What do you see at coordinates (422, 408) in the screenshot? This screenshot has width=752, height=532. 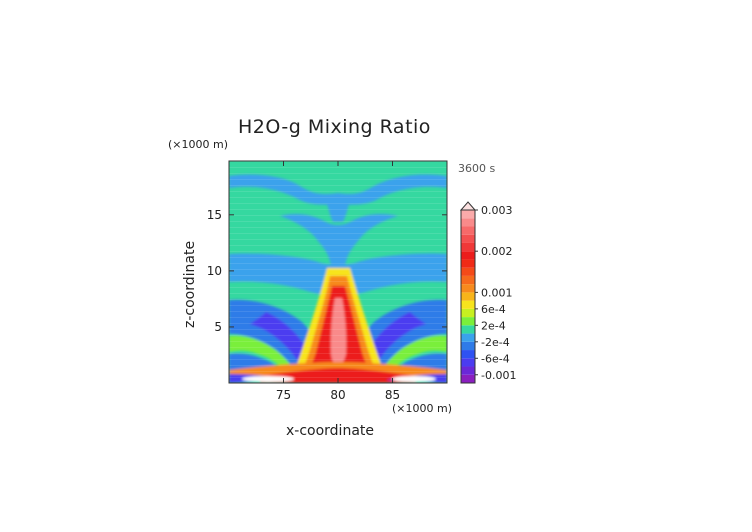 I see `x-axis-unit: (×1000 m)` at bounding box center [422, 408].